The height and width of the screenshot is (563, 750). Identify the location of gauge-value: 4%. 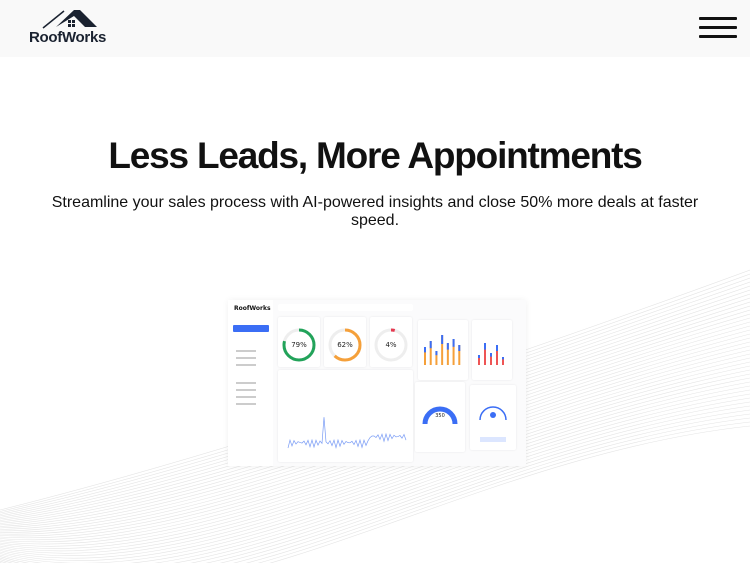
(391, 345).